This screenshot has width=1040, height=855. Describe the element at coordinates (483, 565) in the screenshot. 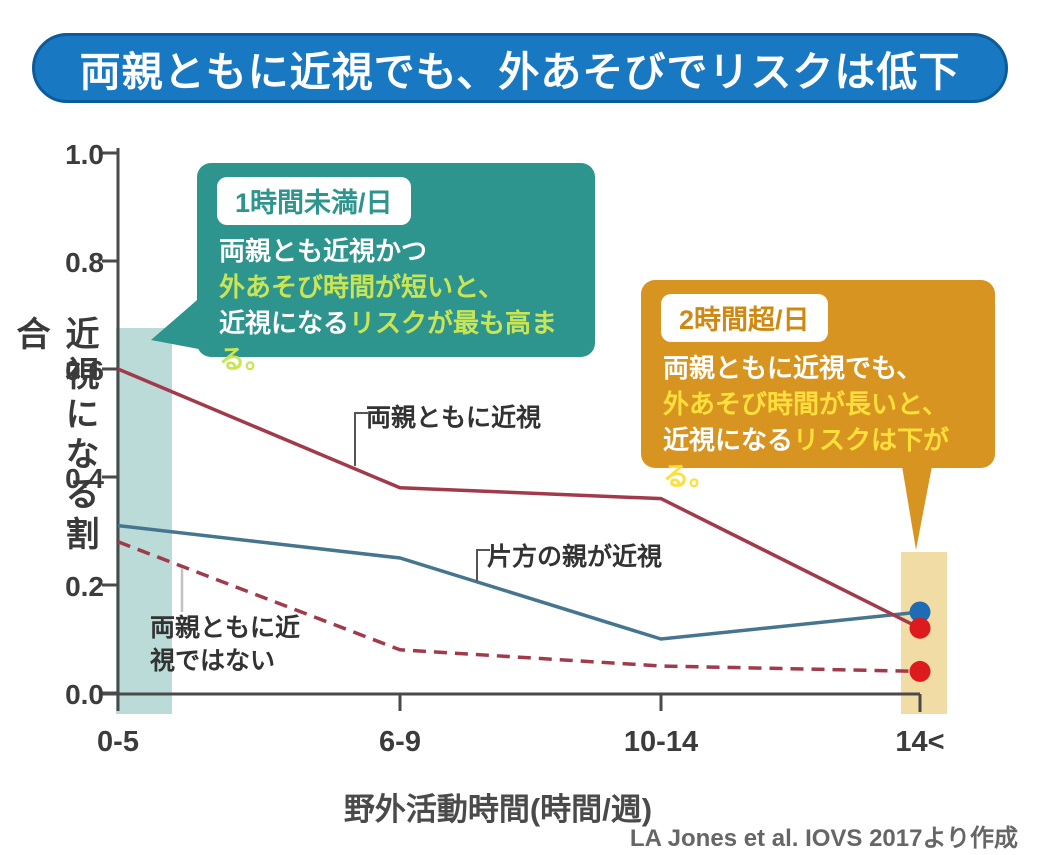

I see `leader-line-one-parent` at that location.